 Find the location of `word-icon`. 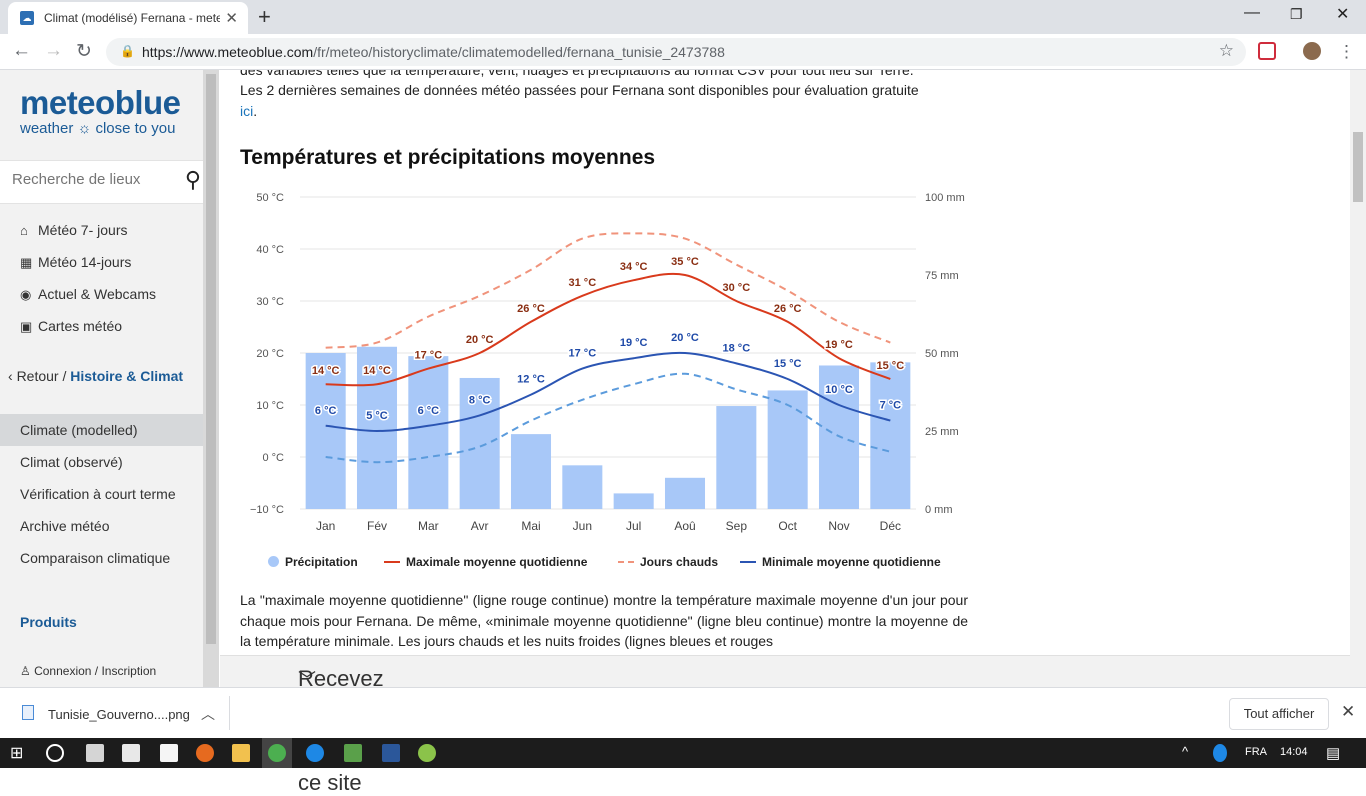

word-icon is located at coordinates (391, 753).